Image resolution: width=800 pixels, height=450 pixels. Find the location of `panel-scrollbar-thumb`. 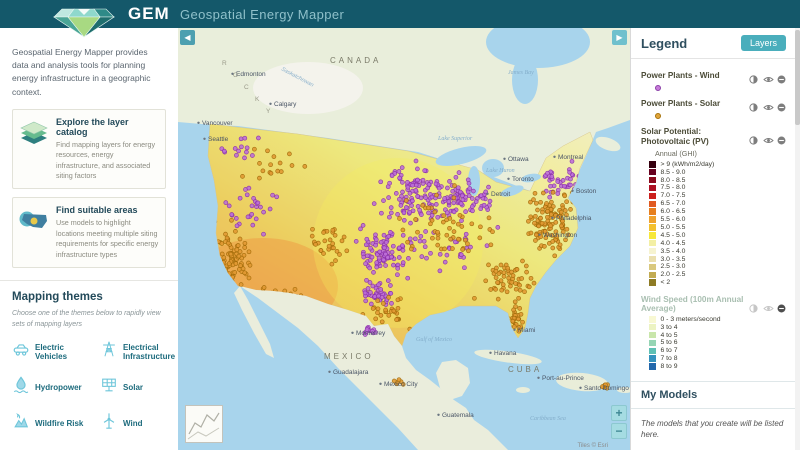

panel-scrollbar-thumb is located at coordinates (797, 77).